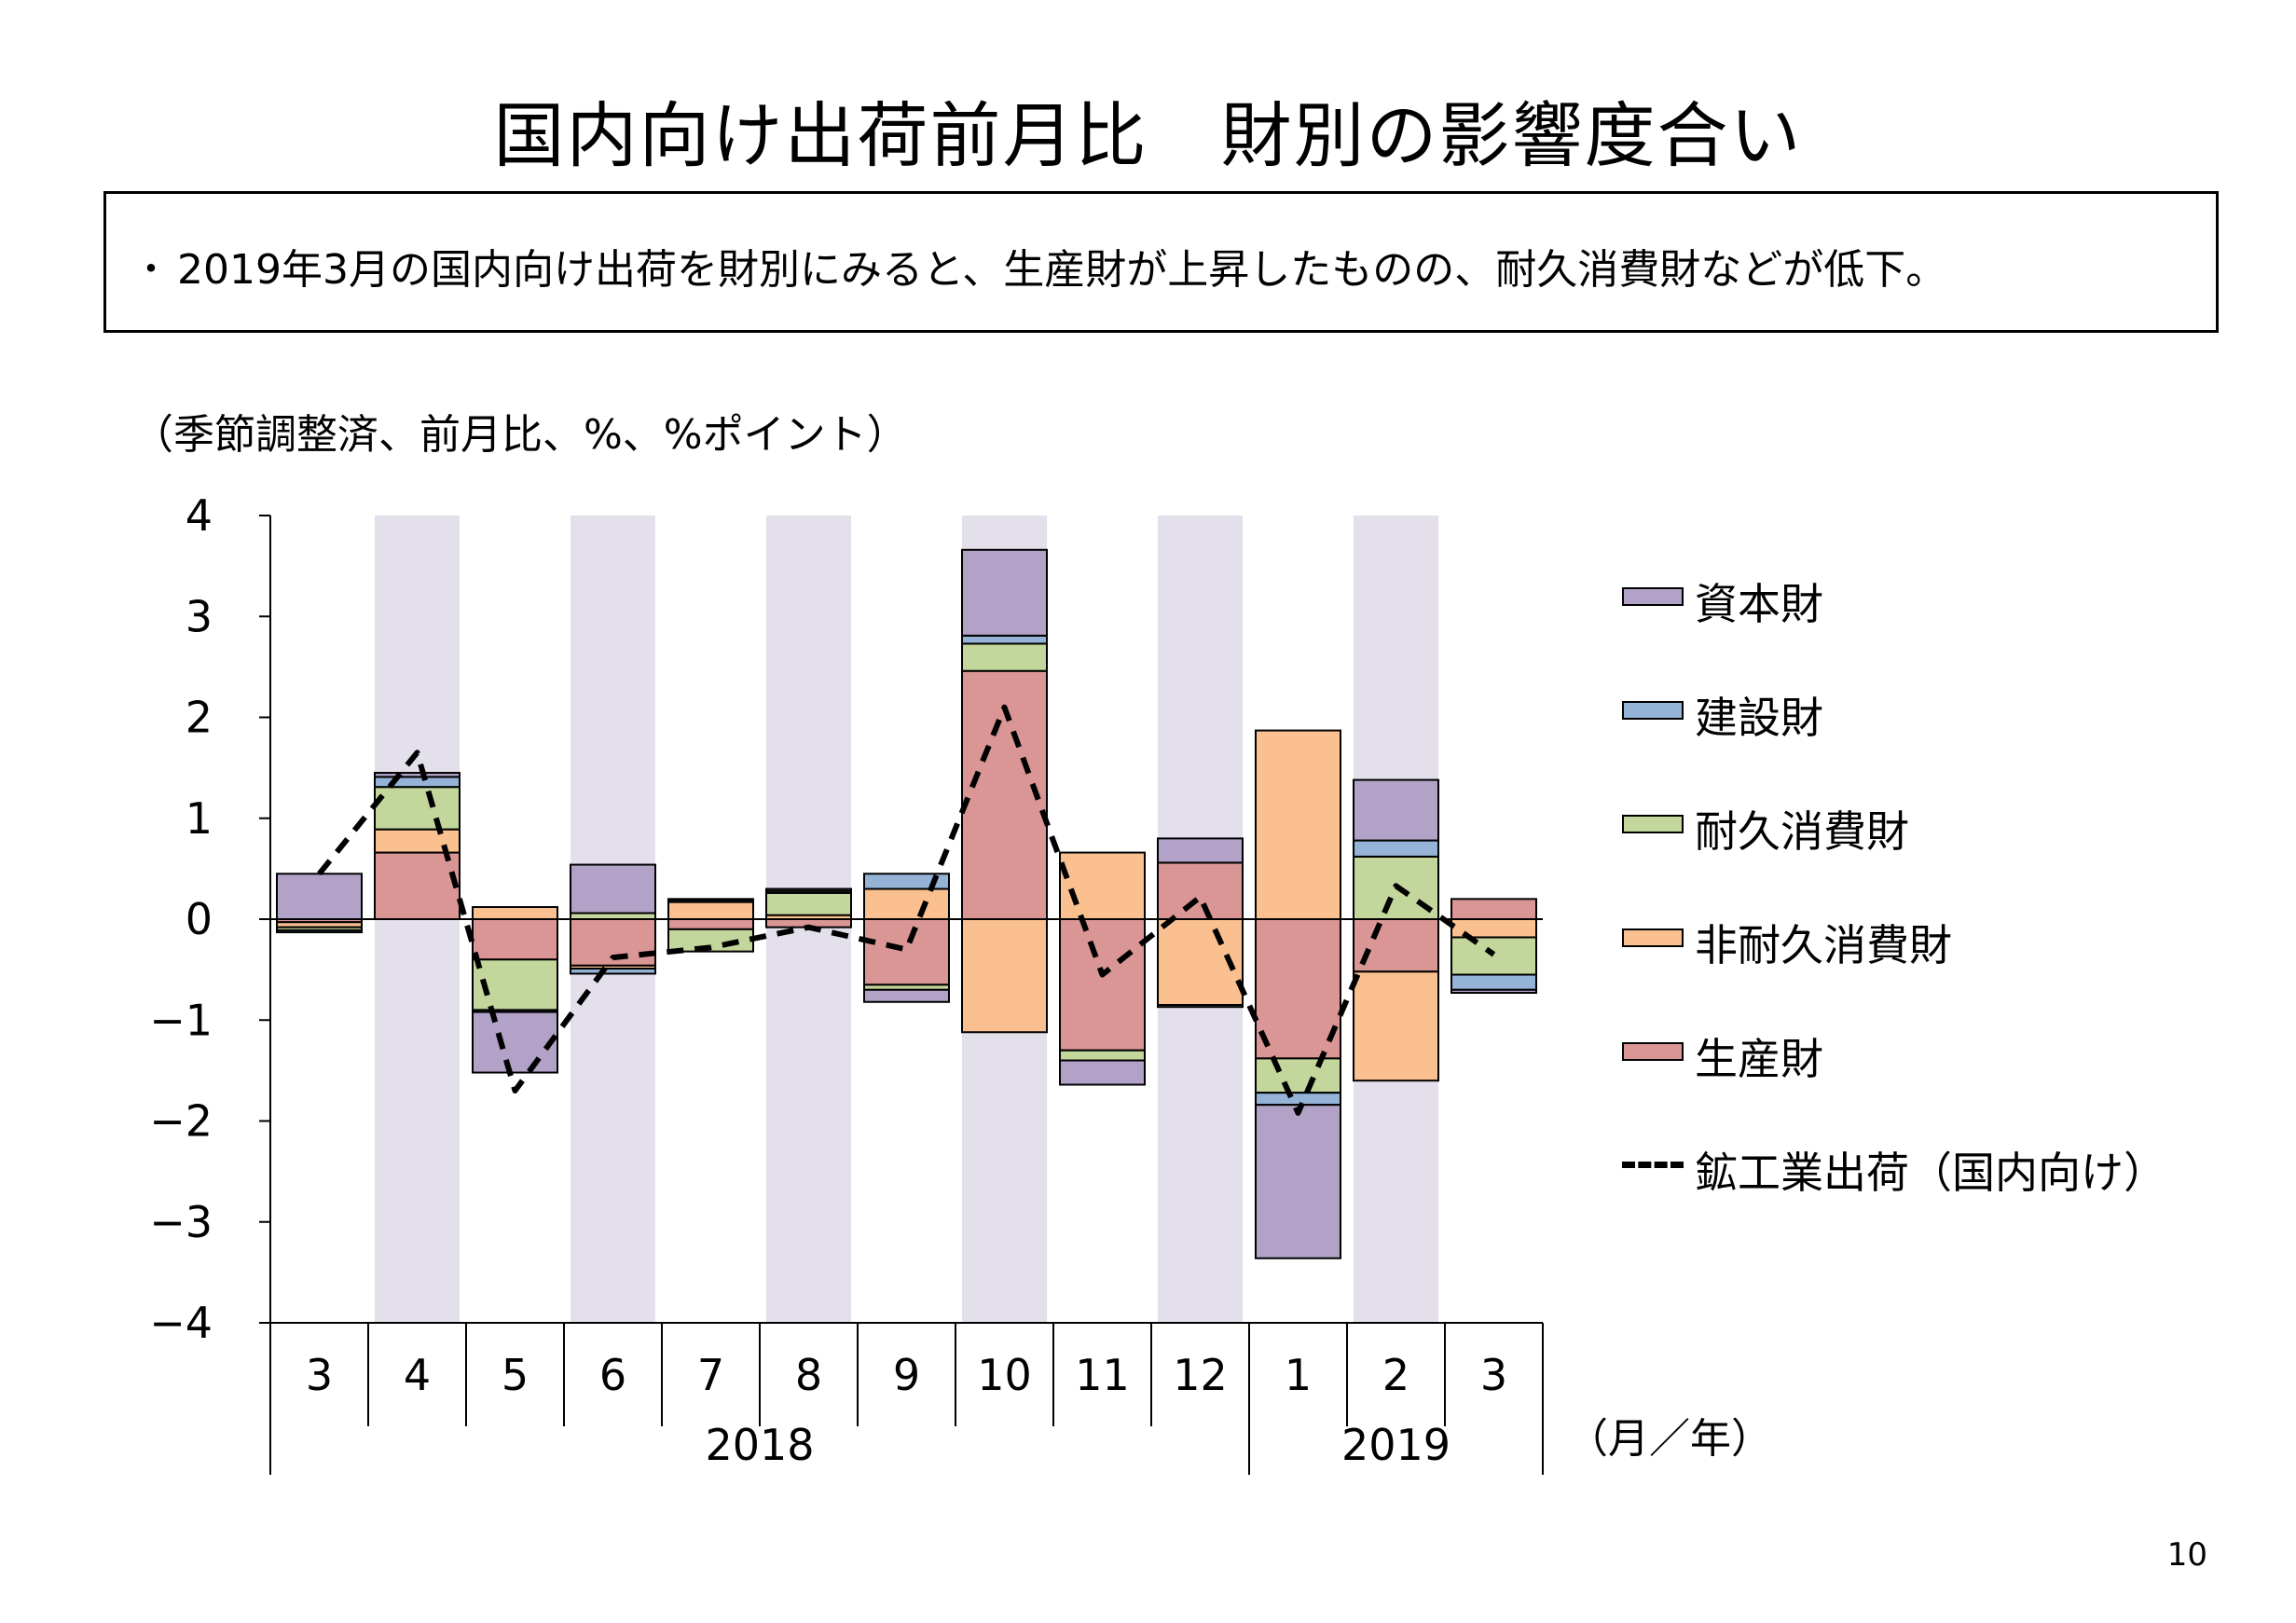 This screenshot has height=1623, width=2296. Describe the element at coordinates (1004, 1375) in the screenshot. I see `x-tick-label: 10` at that location.